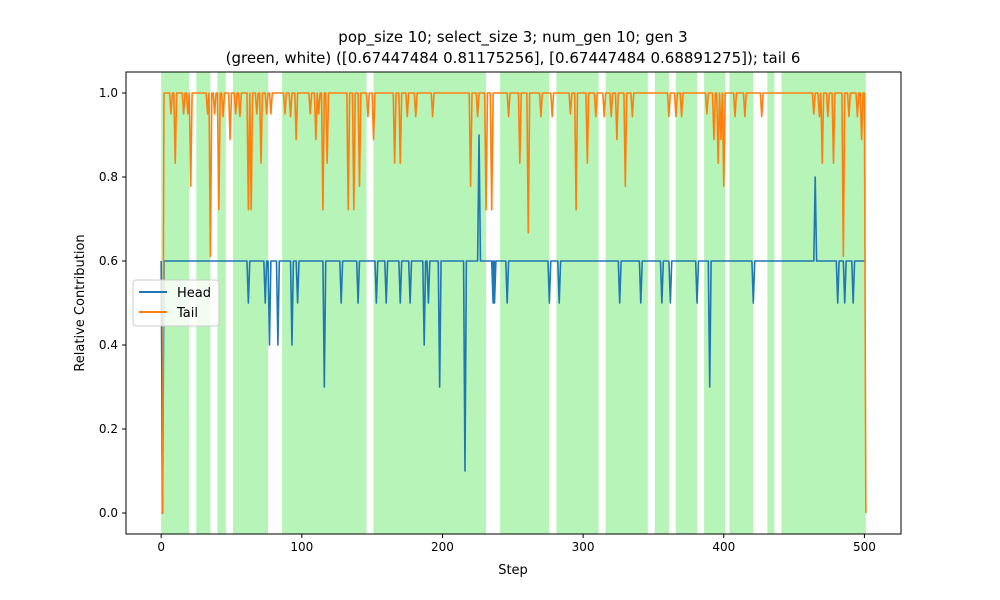 This screenshot has width=1000, height=600. What do you see at coordinates (108, 345) in the screenshot?
I see `y-tick-label: 0.4` at bounding box center [108, 345].